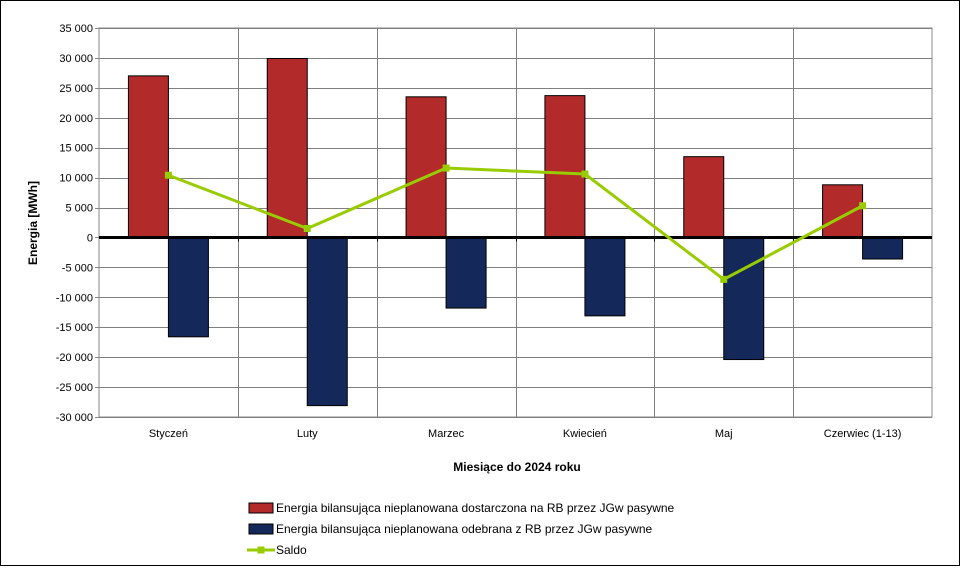 This screenshot has width=963, height=572. I want to click on y-tick-label: -15 000, so click(74, 328).